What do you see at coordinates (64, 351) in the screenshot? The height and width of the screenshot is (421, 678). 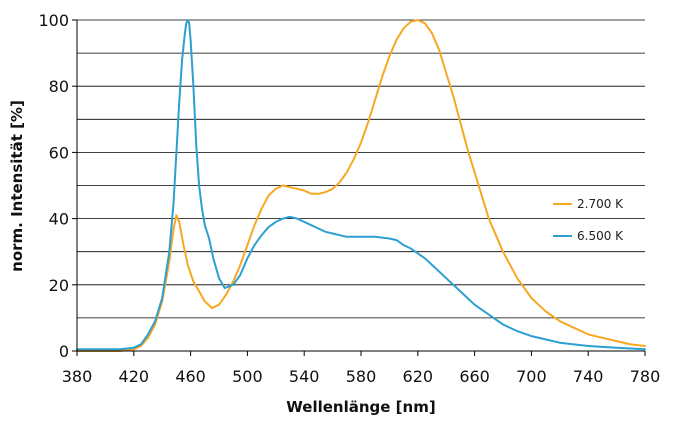 I see `y-tick-label: 0` at bounding box center [64, 351].